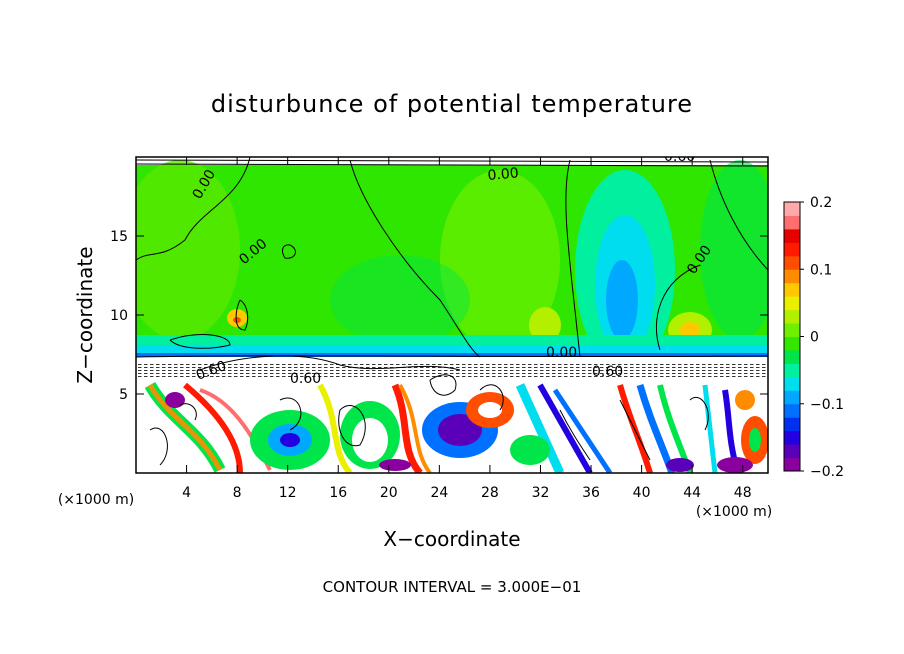  I want to click on field-plume, so click(622, 300).